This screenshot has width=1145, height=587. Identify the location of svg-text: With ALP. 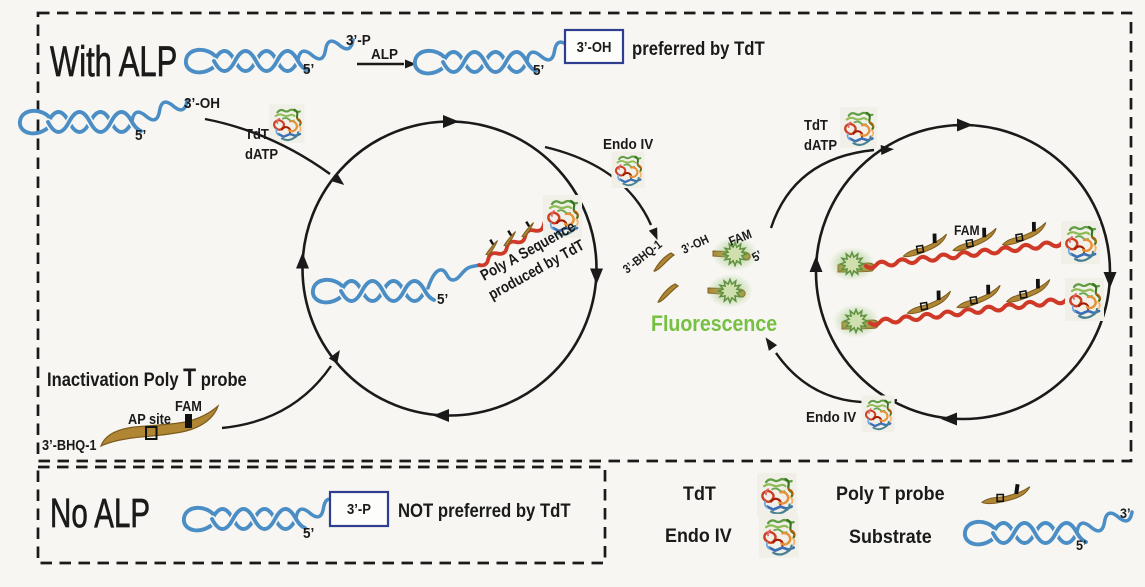
(113, 61).